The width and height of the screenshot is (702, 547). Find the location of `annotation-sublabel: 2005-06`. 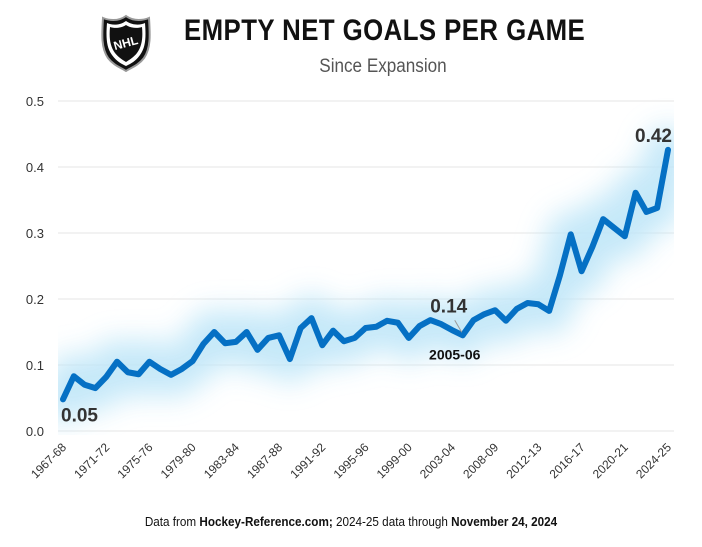

annotation-sublabel: 2005-06 is located at coordinates (455, 354).